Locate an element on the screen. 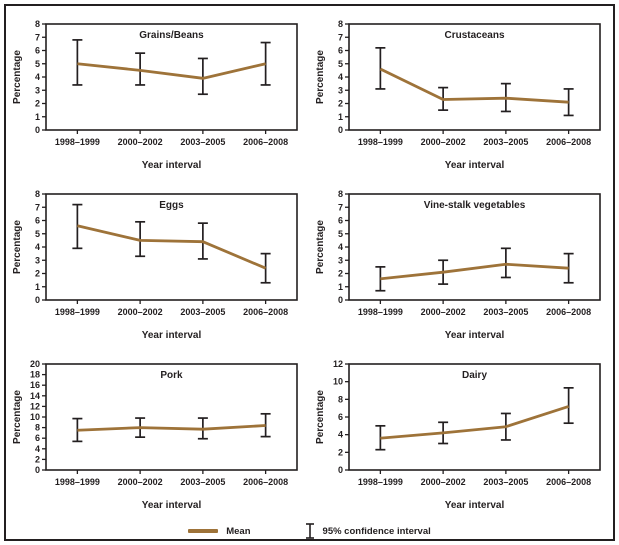 The image size is (619, 545). svg-text: 20 is located at coordinates (35, 364).